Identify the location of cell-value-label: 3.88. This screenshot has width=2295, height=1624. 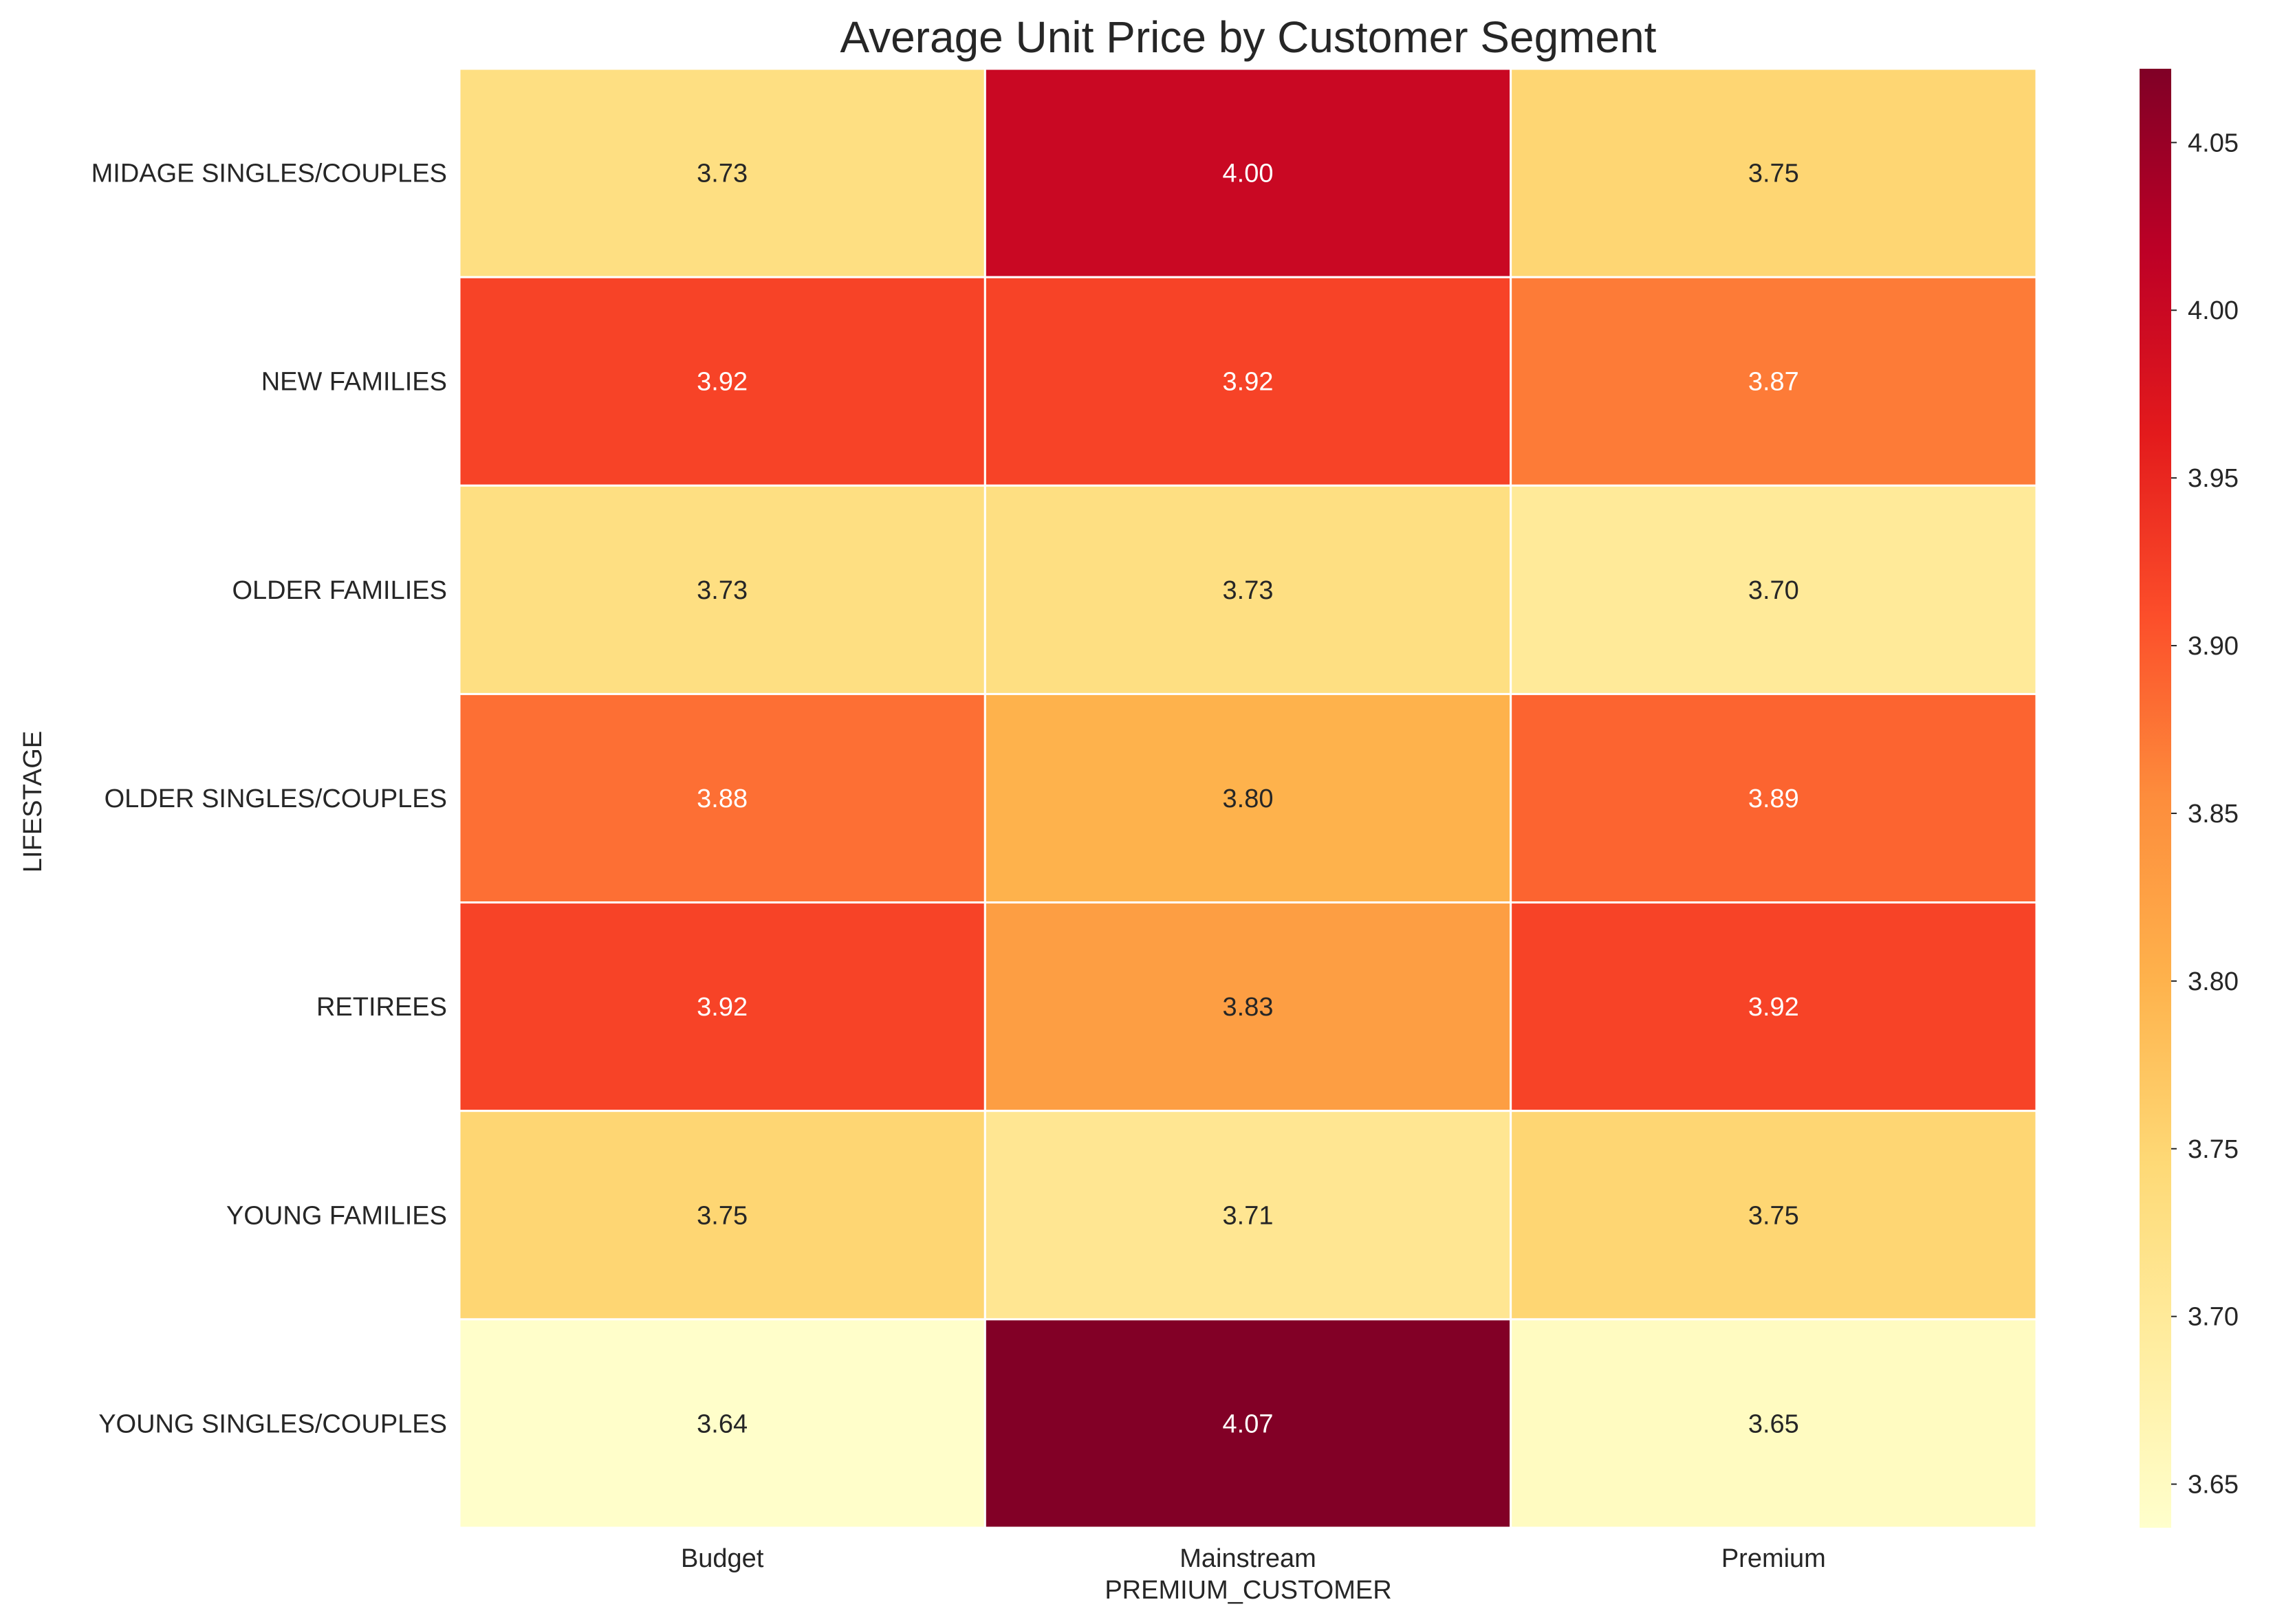
(722, 798).